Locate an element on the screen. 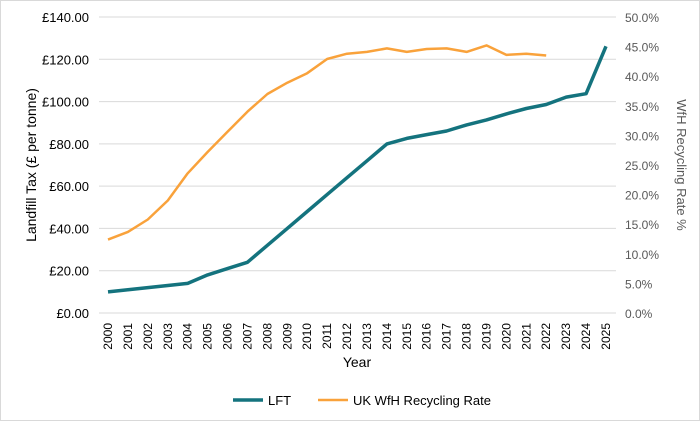 The width and height of the screenshot is (700, 422). y2-tick-label: 0.0% is located at coordinates (639, 314).